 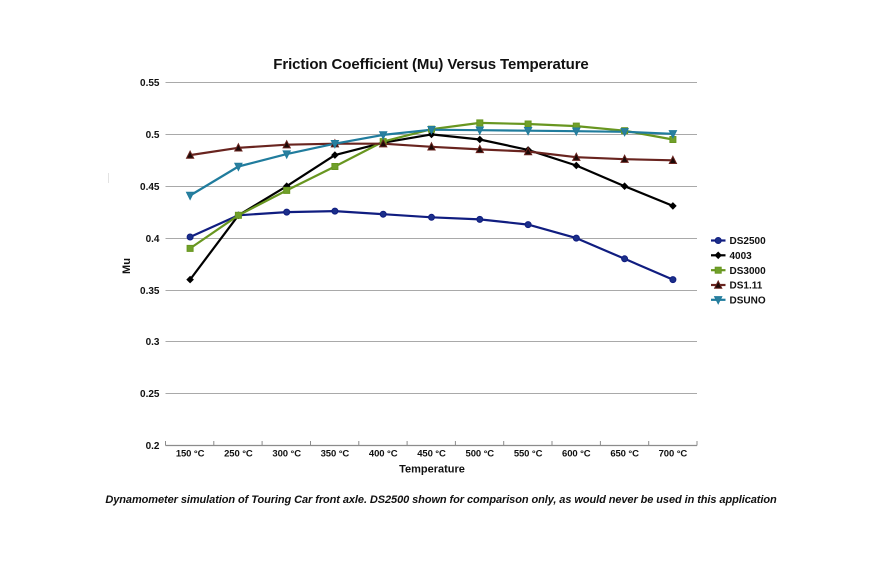 What do you see at coordinates (190, 453) in the screenshot?
I see `svg-text: 150 °C` at bounding box center [190, 453].